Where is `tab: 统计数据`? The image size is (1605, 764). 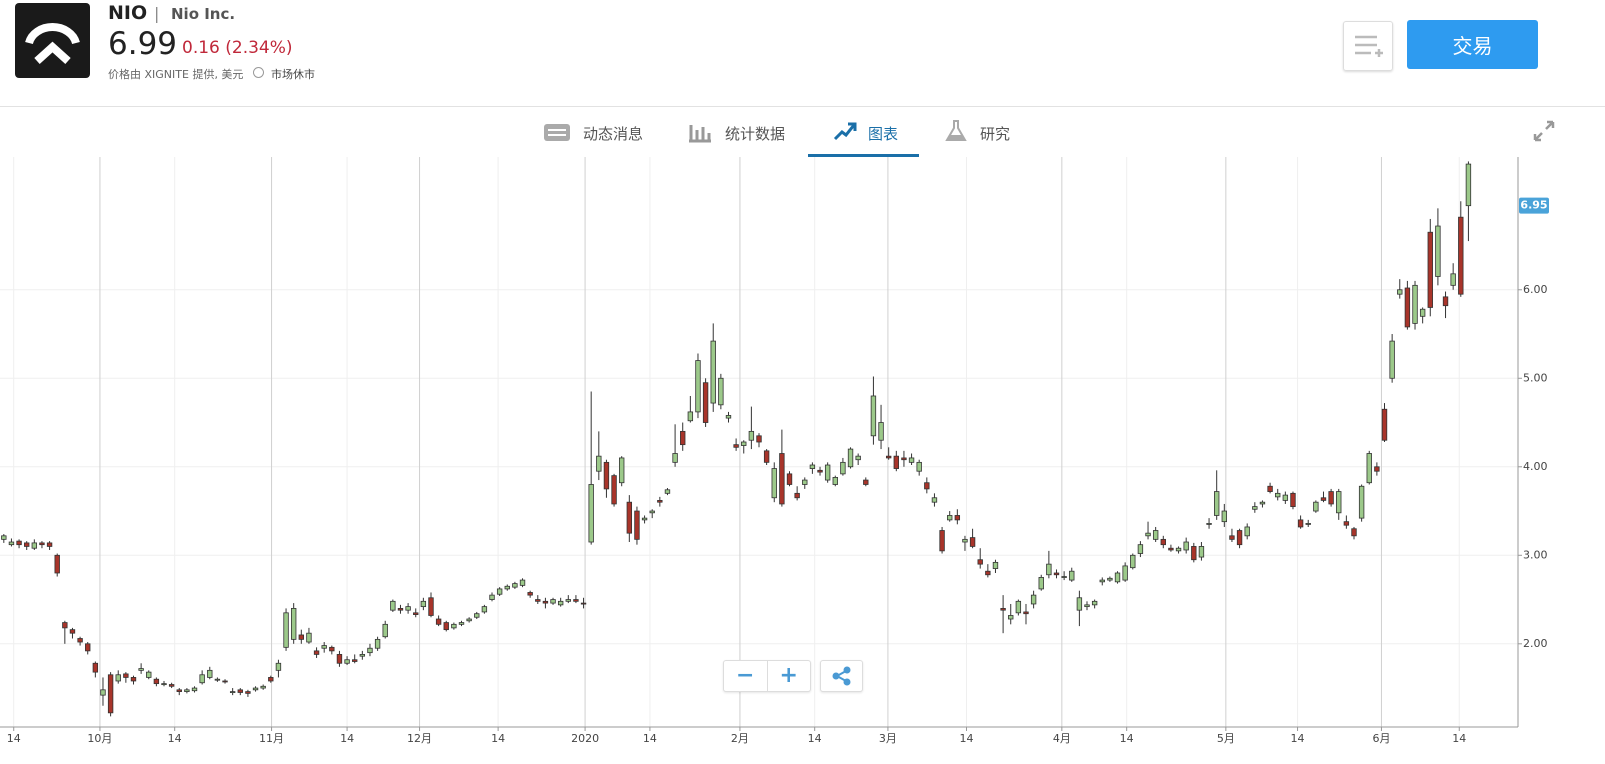 tab: 统计数据 is located at coordinates (755, 134).